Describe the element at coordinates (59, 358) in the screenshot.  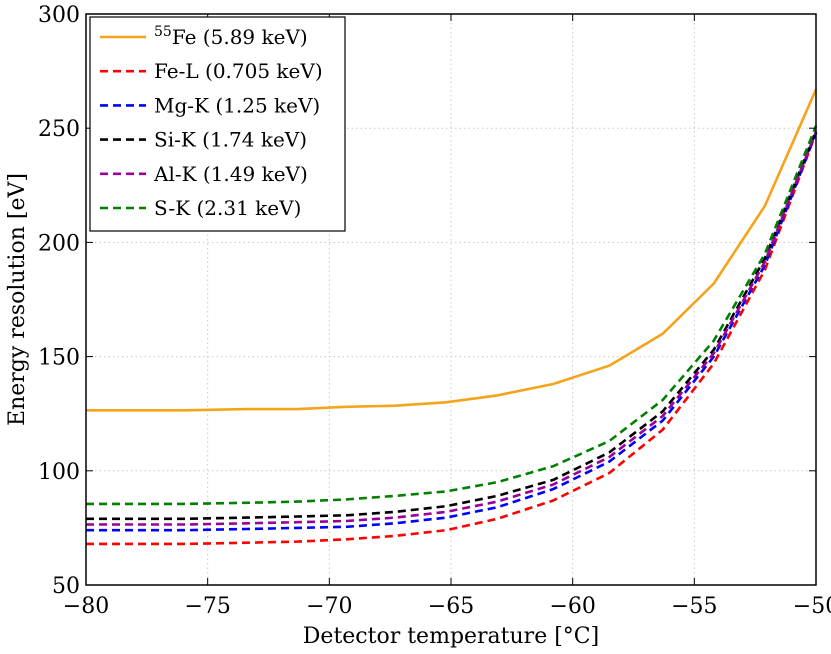
I see `y-tick-label: 150` at that location.